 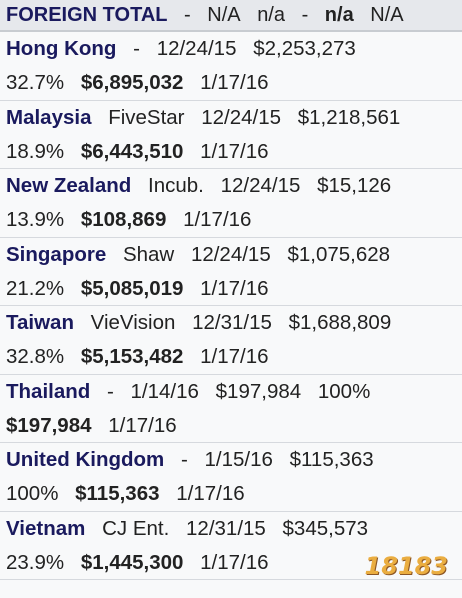 I want to click on entry-line: Taiwan VieVision 12/31/15 $1,688,809, so click(x=231, y=323).